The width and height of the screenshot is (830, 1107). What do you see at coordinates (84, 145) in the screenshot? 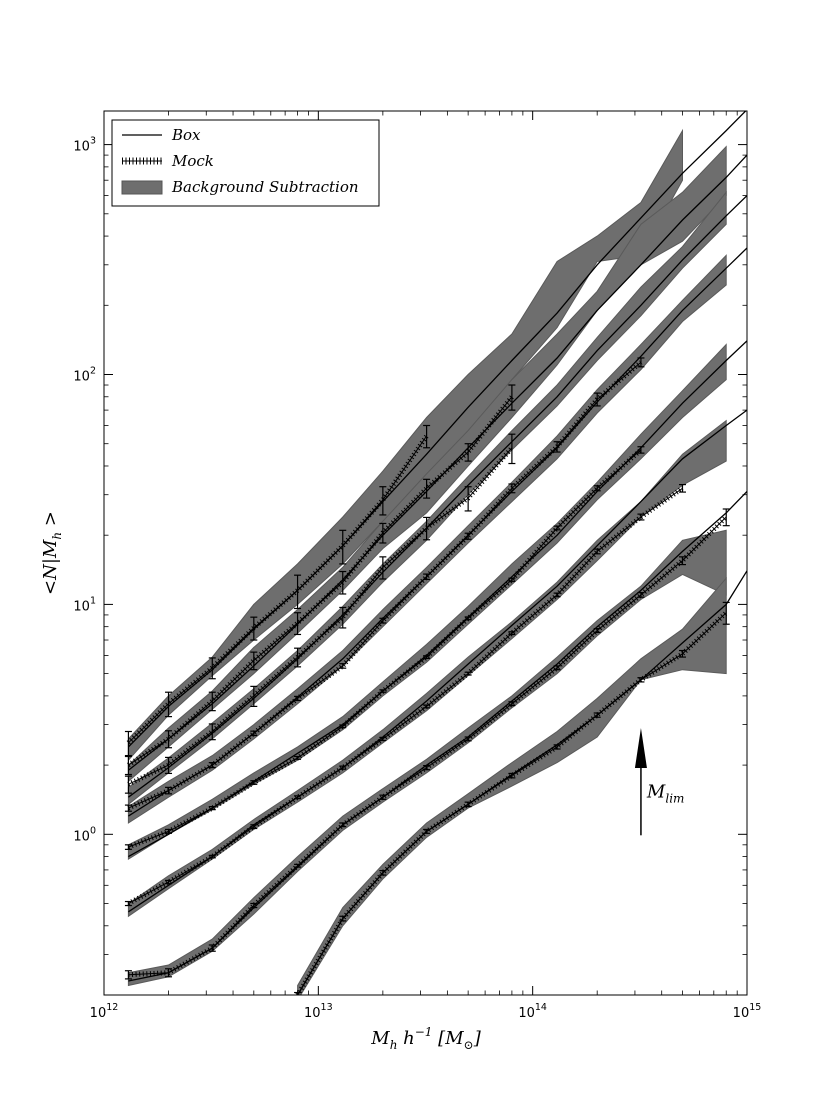
I see `y-tick-label-3: 10³` at bounding box center [84, 145].